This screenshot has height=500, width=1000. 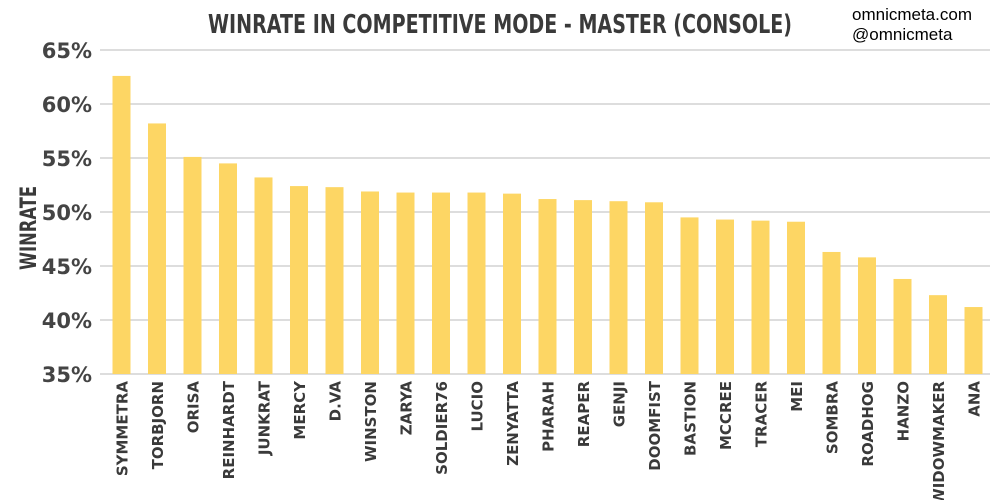 What do you see at coordinates (441, 283) in the screenshot?
I see `bar-soldier76` at bounding box center [441, 283].